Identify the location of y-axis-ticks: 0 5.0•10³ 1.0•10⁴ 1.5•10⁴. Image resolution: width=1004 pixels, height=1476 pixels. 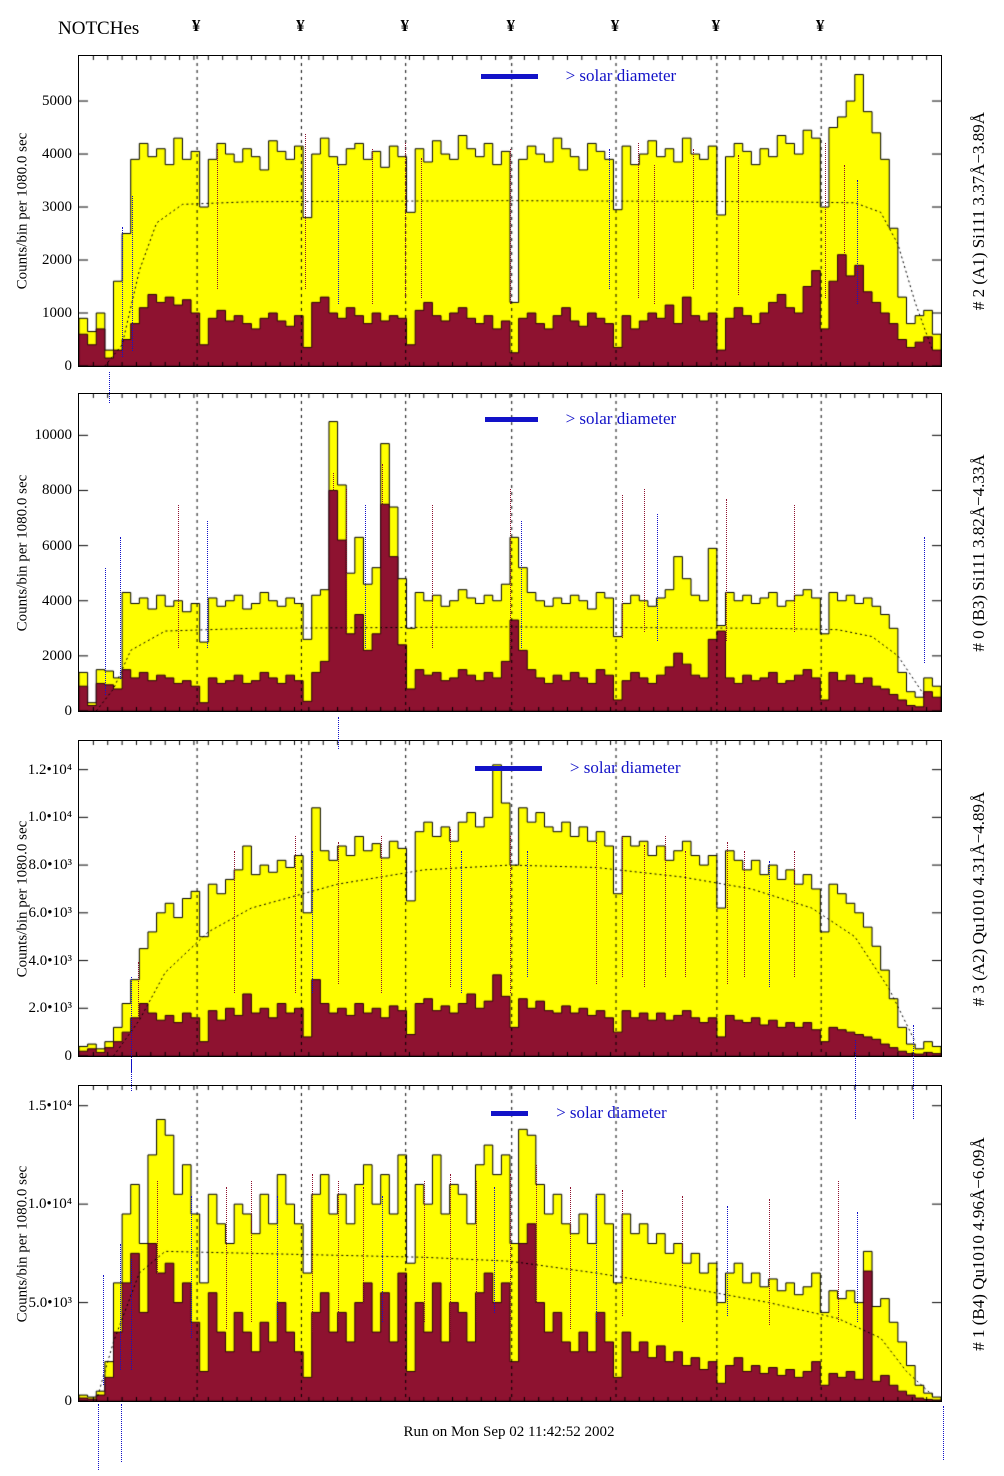
(37, 1247).